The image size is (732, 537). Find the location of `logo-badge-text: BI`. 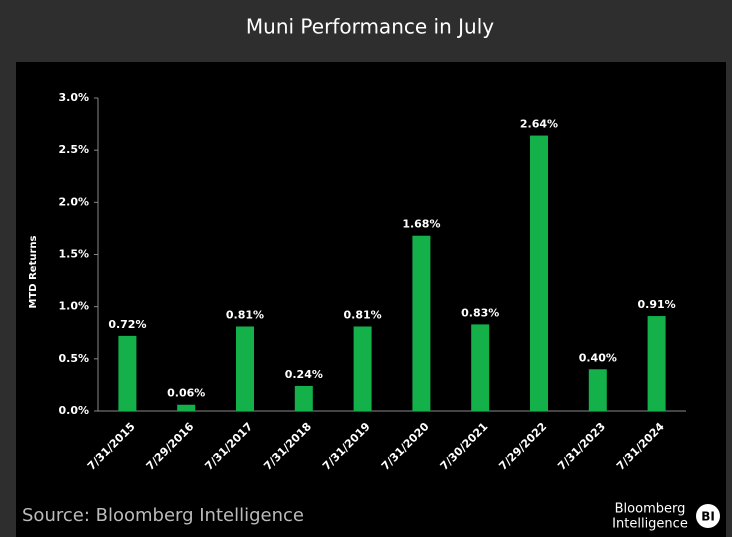

logo-badge-text: BI is located at coordinates (708, 517).